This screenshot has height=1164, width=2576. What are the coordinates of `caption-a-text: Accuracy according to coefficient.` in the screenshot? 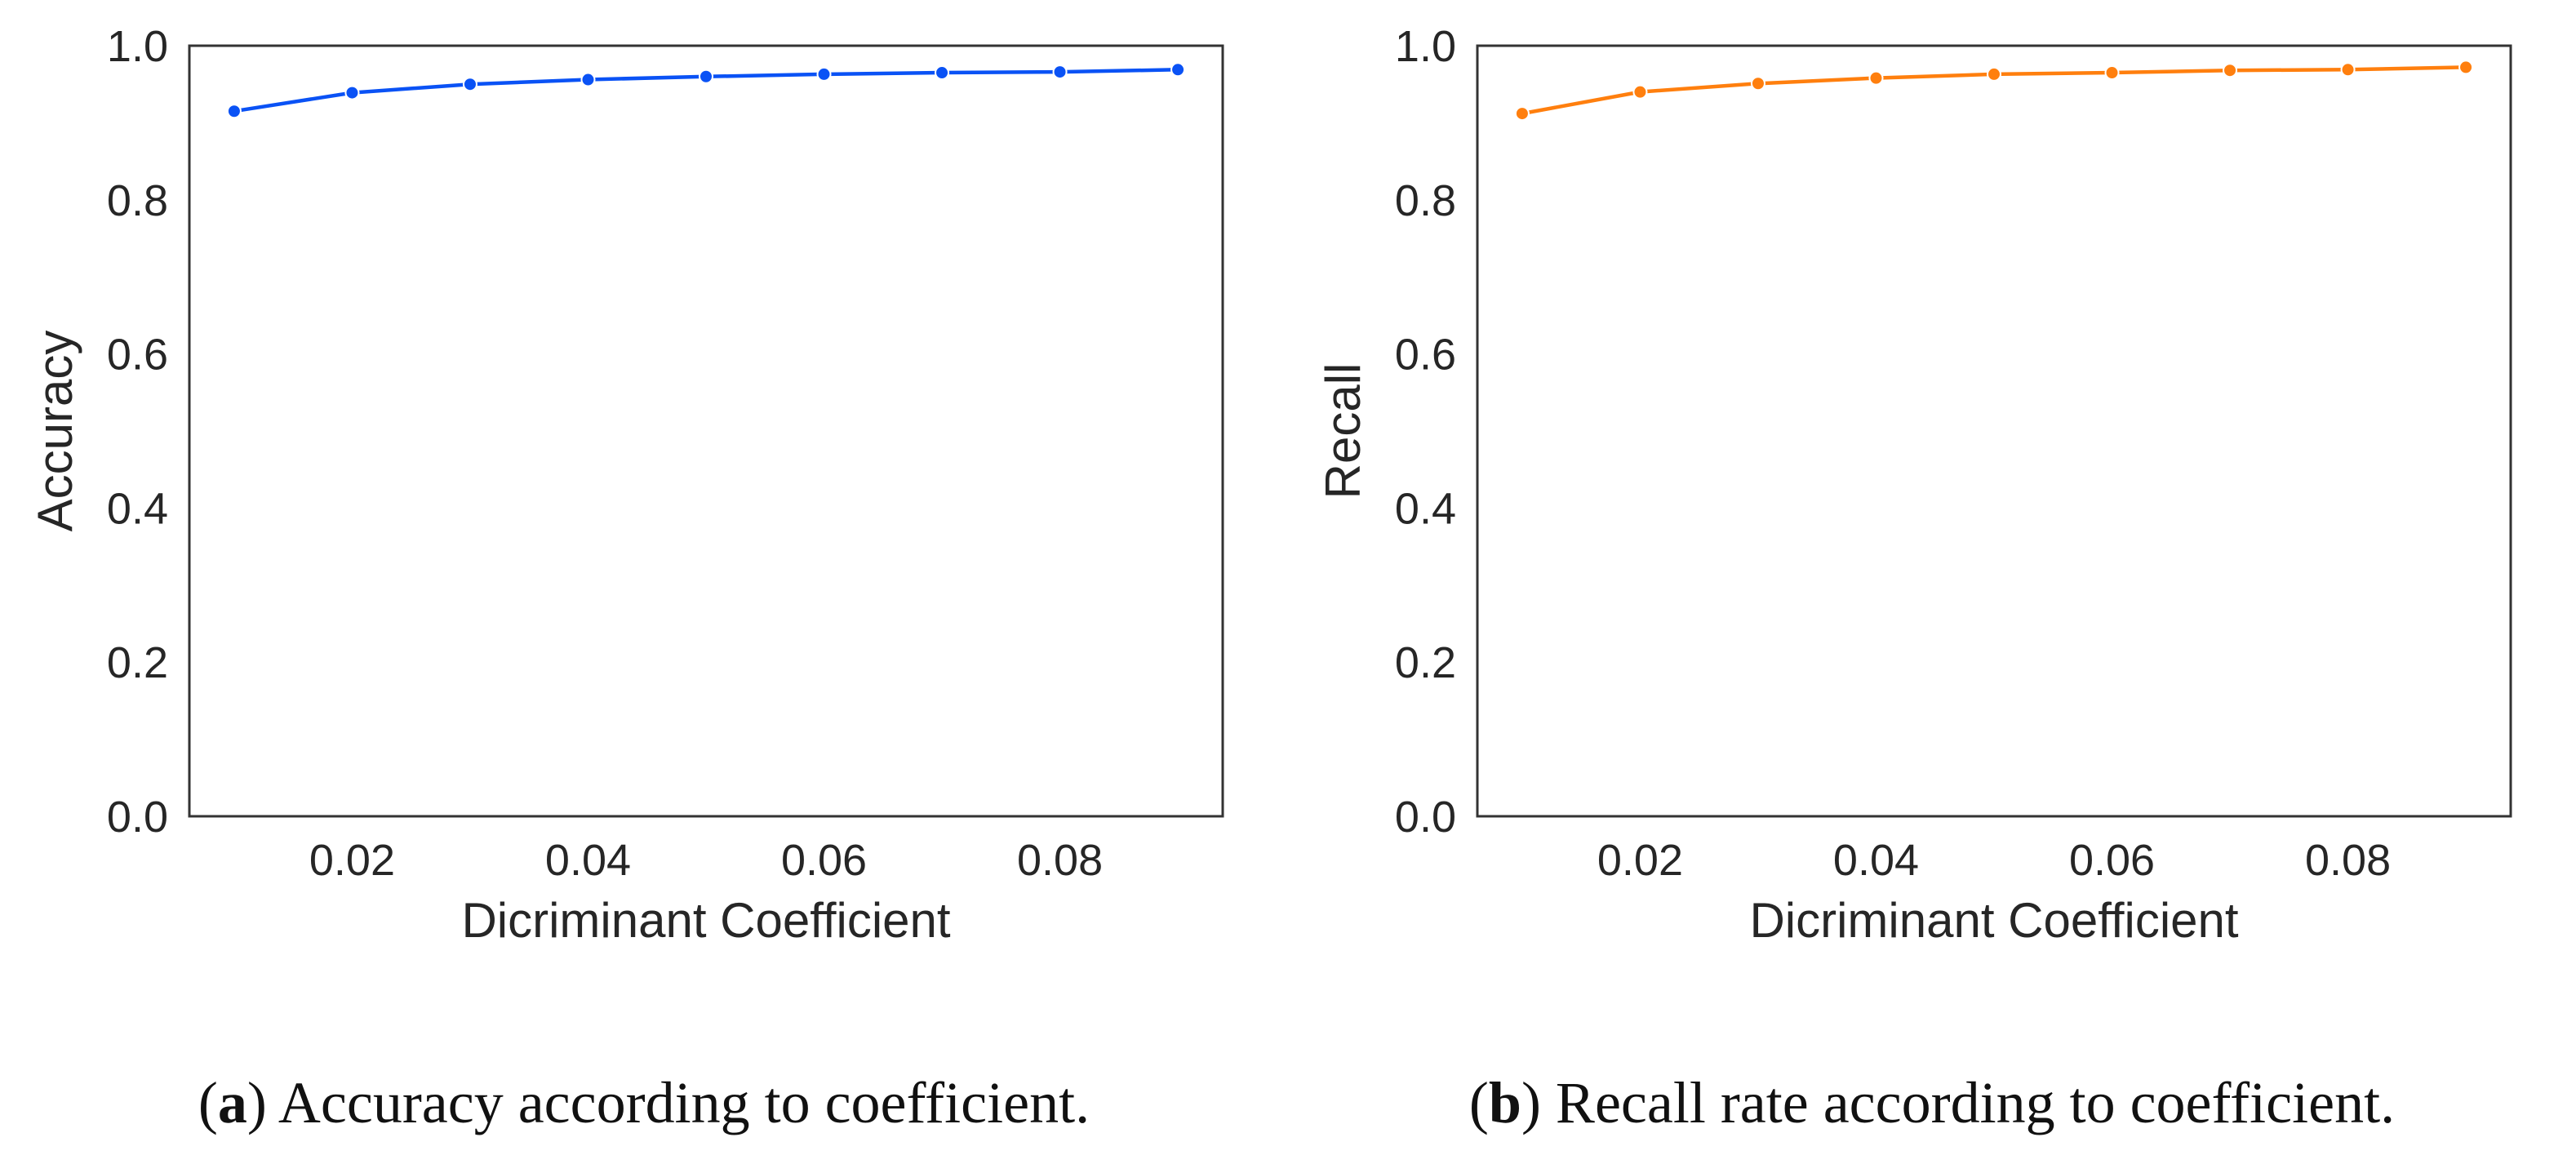 It's located at (678, 1102).